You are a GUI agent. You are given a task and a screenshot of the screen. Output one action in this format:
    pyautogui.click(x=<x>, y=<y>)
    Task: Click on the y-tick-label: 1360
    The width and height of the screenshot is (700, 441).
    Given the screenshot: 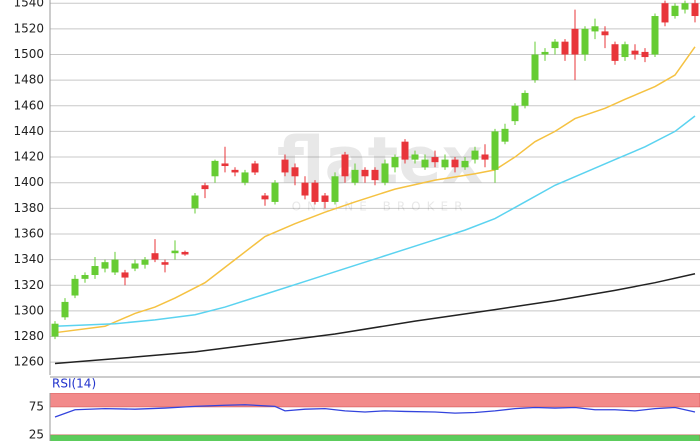 What is the action you would take?
    pyautogui.click(x=28, y=233)
    